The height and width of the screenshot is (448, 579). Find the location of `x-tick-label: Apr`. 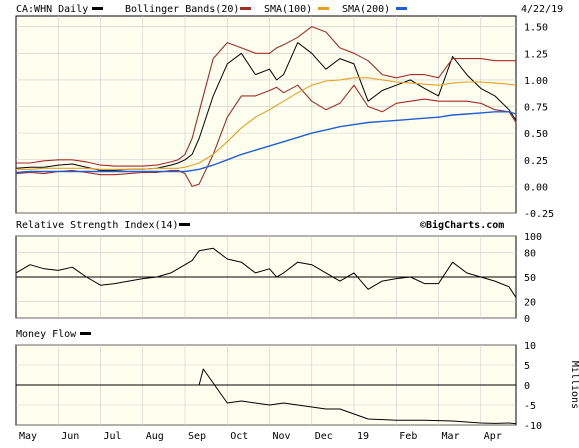

x-tick-label: Apr is located at coordinates (493, 436).